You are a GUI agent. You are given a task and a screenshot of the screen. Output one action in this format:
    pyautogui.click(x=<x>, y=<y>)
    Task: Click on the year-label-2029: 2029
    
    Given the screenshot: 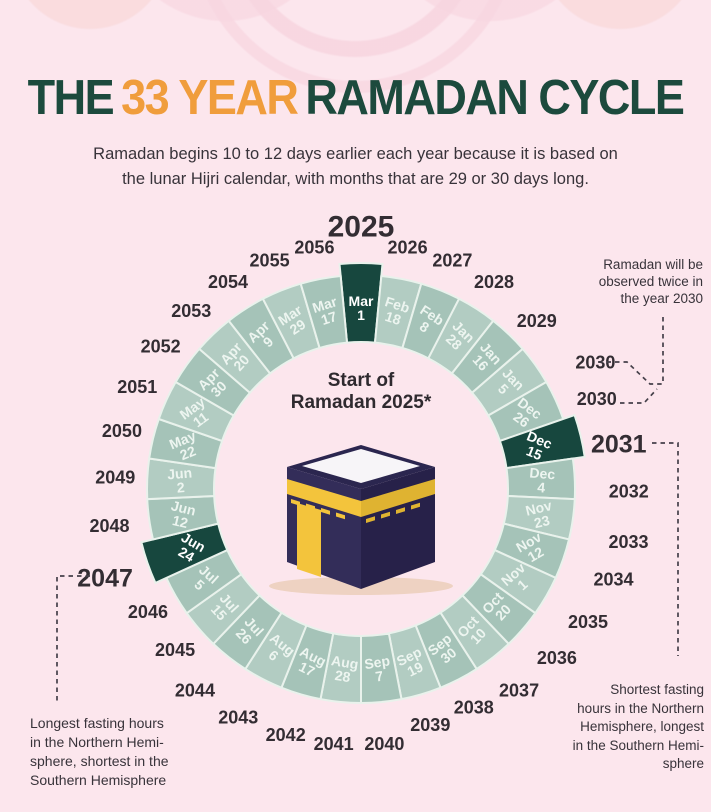 What is the action you would take?
    pyautogui.click(x=537, y=321)
    